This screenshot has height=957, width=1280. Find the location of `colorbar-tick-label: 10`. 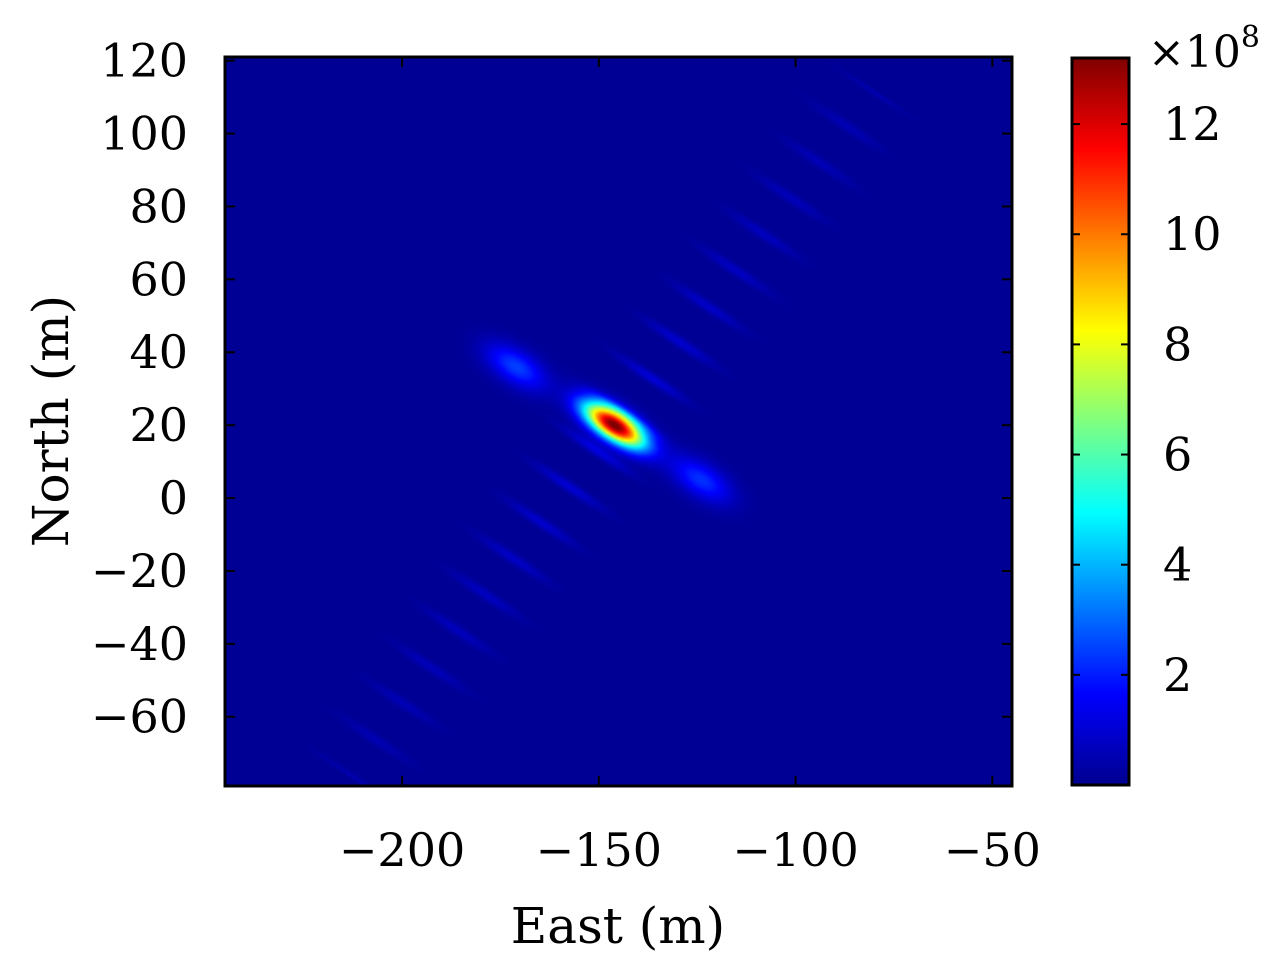

colorbar-tick-label: 10 is located at coordinates (1192, 234).